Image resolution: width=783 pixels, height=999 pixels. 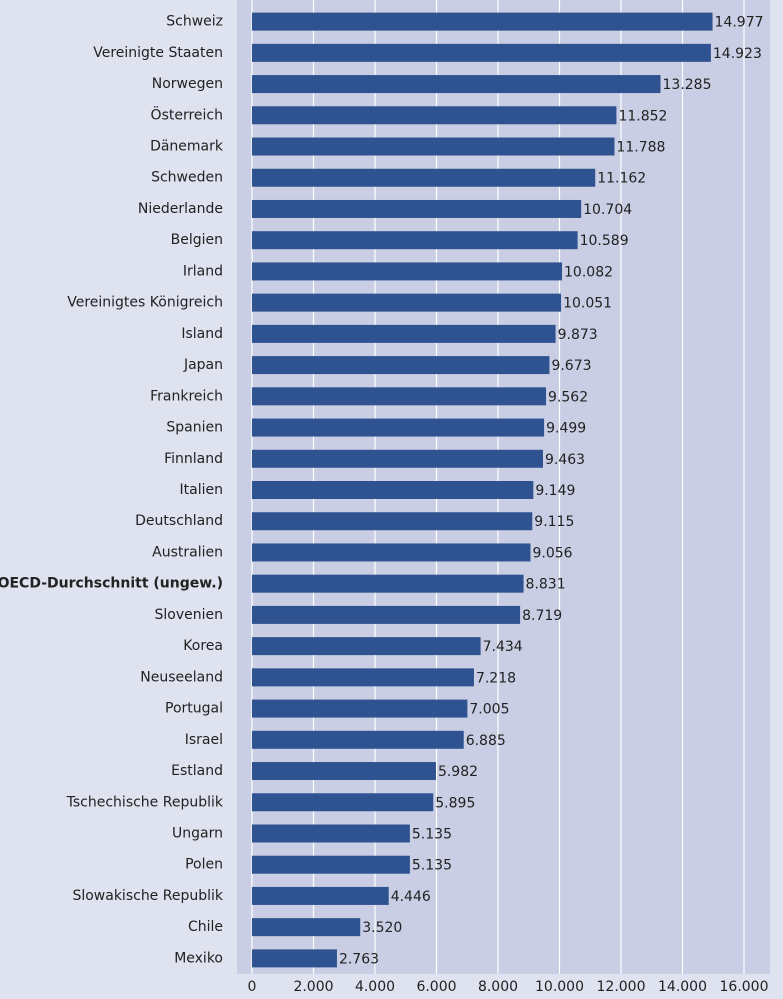 What do you see at coordinates (588, 272) in the screenshot?
I see `value-label: 10.082` at bounding box center [588, 272].